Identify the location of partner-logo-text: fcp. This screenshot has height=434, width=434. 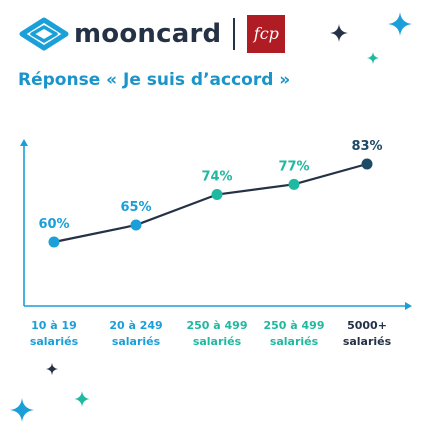
(266, 33).